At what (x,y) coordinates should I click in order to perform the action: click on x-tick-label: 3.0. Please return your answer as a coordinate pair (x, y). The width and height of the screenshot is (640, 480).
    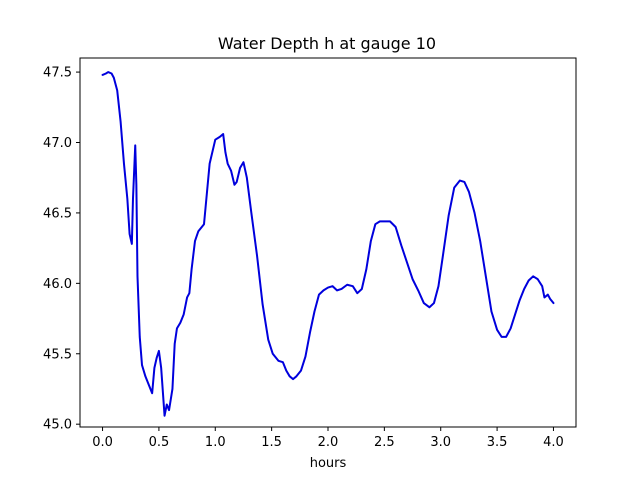
    Looking at the image, I should click on (440, 442).